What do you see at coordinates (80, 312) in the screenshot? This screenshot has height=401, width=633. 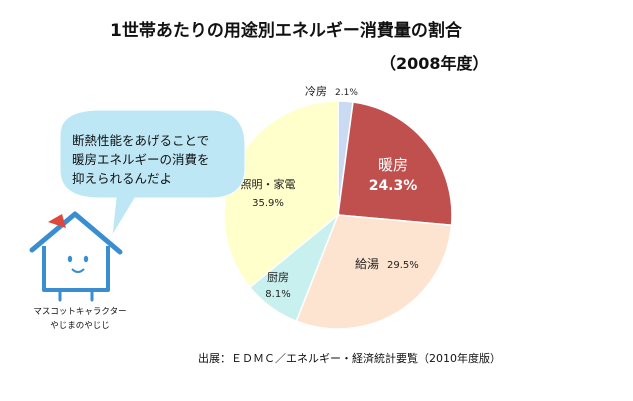 I see `mascot-caption-line: マスコットキャラクター` at bounding box center [80, 312].